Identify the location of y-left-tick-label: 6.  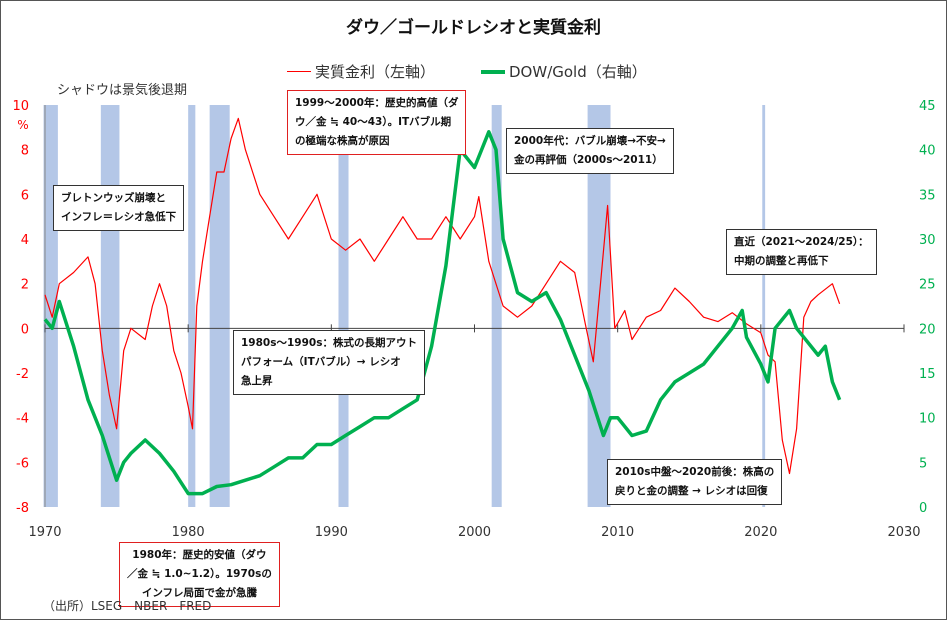
(25, 195).